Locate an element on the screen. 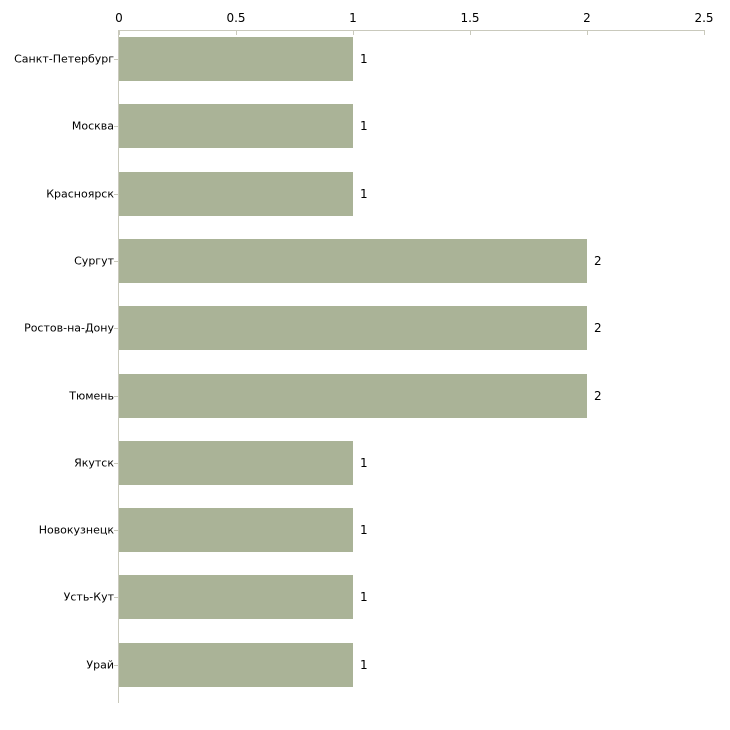 This screenshot has width=730, height=730. category-label: Красноярск is located at coordinates (80, 194).